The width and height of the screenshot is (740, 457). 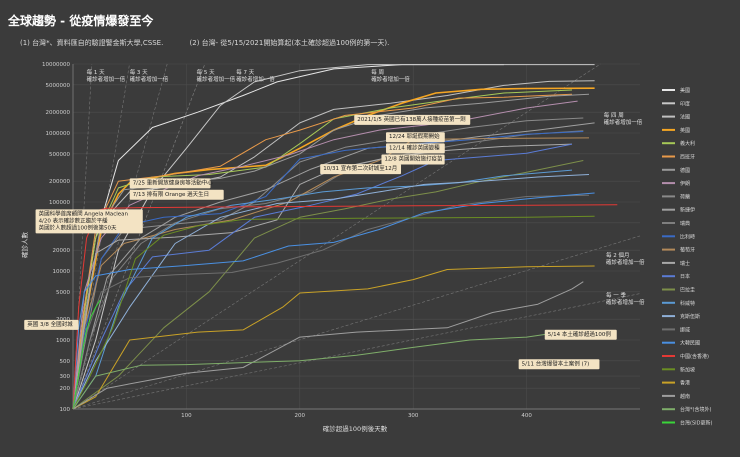 What do you see at coordinates (687, 210) in the screenshot?
I see `legend-label: 新捷伊` at bounding box center [687, 210].